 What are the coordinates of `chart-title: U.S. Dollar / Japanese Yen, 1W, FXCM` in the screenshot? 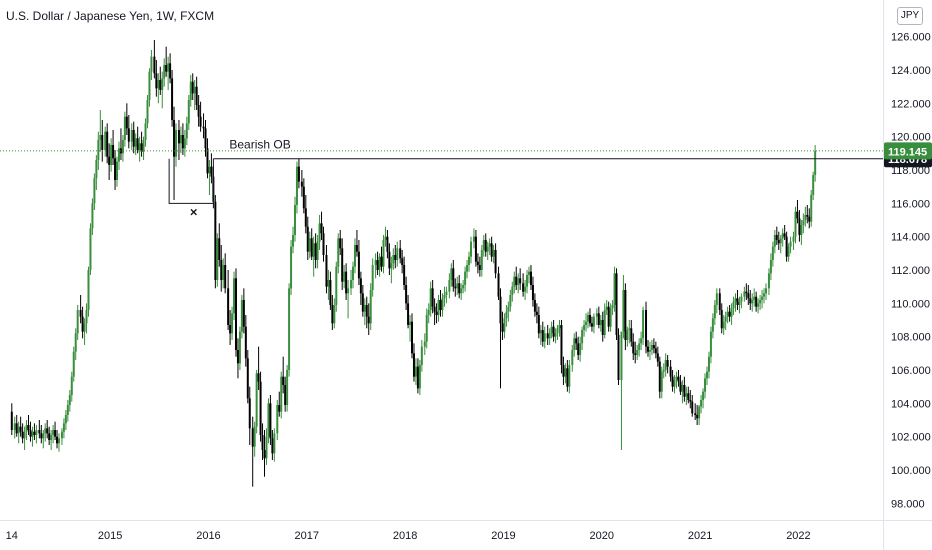 It's located at (110, 16).